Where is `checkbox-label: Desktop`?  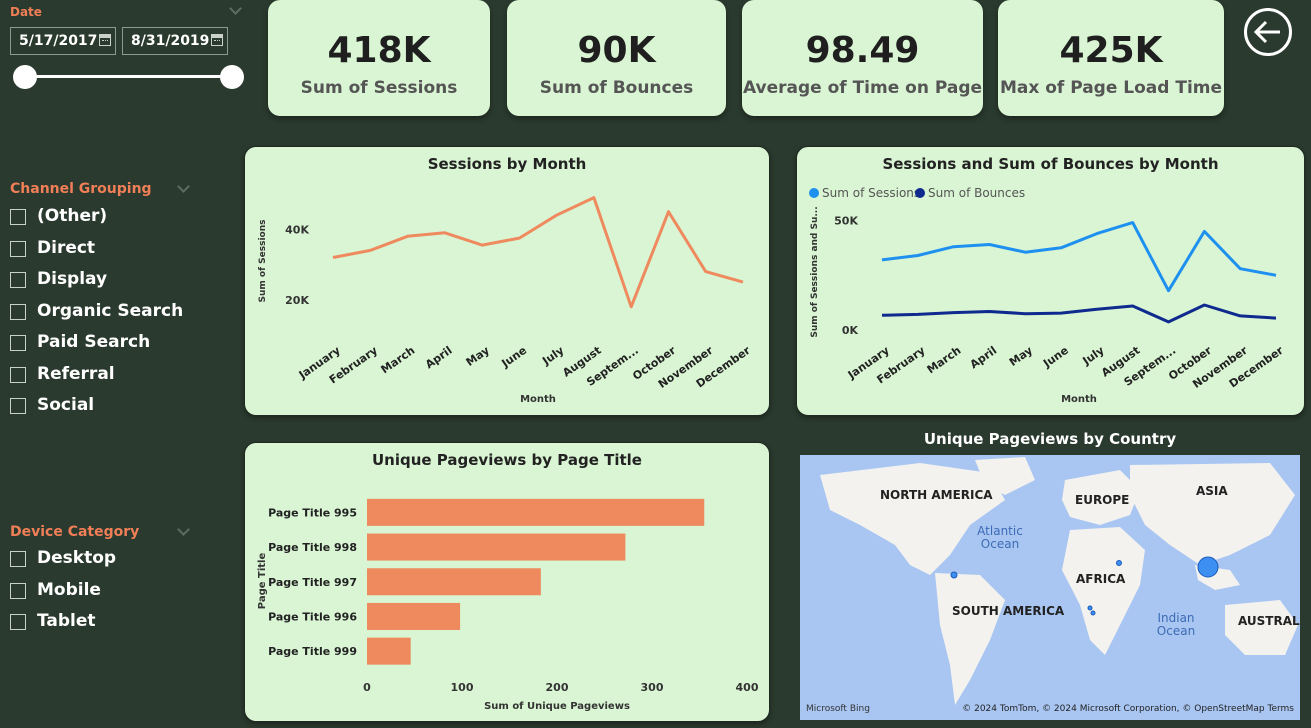
checkbox-label: Desktop is located at coordinates (77, 558).